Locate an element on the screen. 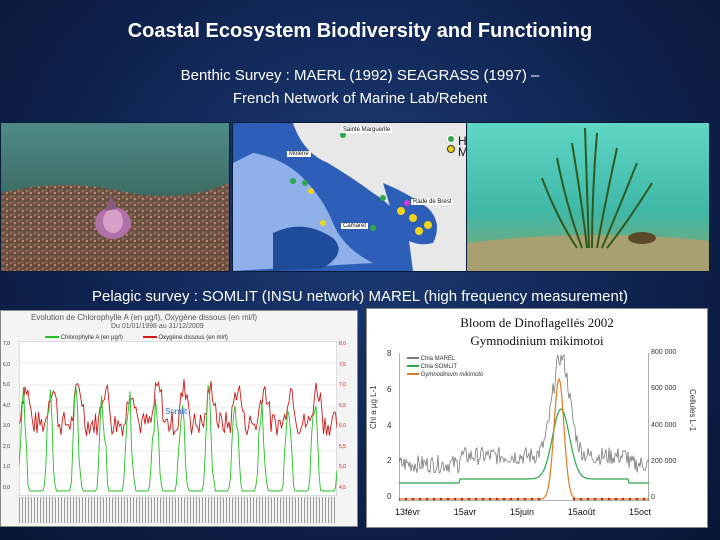 Image resolution: width=720 pixels, height=540 pixels. somlit-annotation: Somlit is located at coordinates (176, 411).